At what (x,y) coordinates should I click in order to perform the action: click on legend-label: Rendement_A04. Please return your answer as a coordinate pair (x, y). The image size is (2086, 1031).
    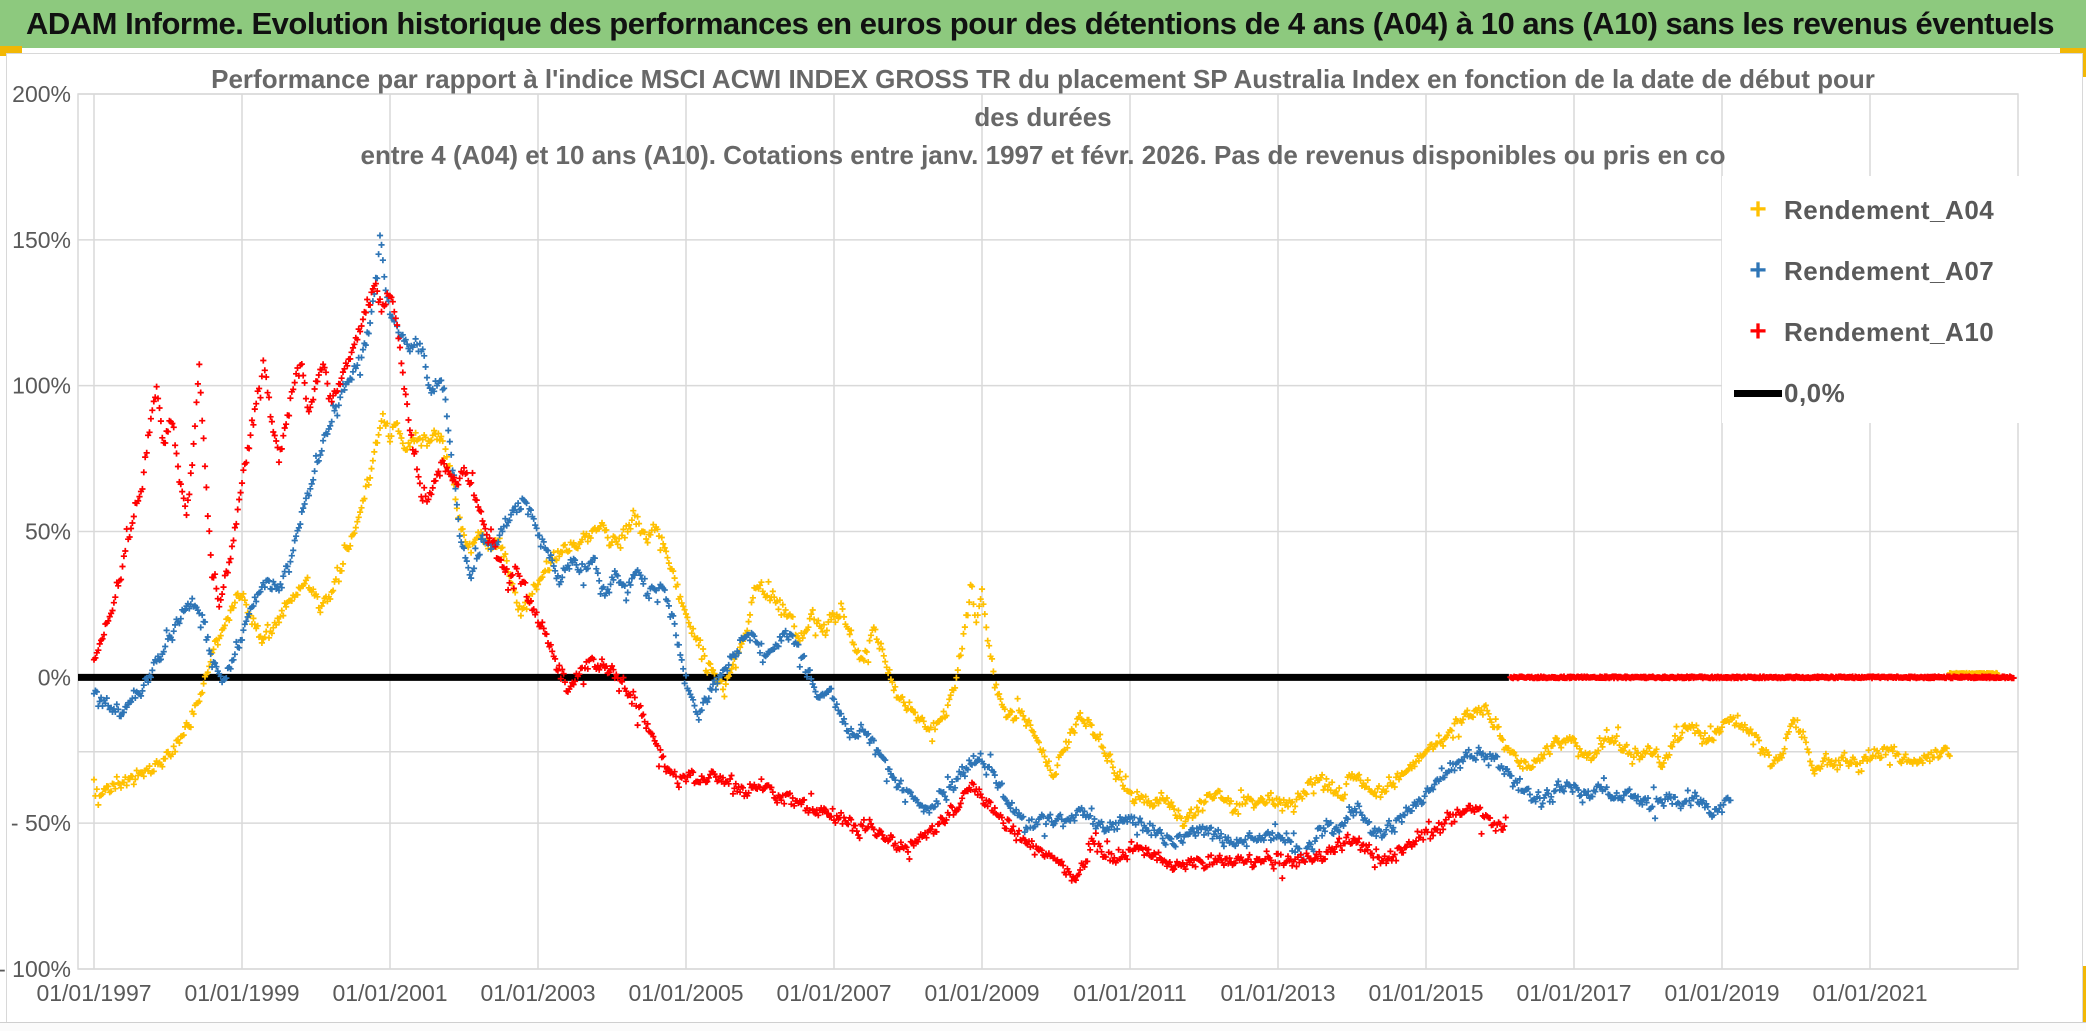
    Looking at the image, I should click on (1889, 209).